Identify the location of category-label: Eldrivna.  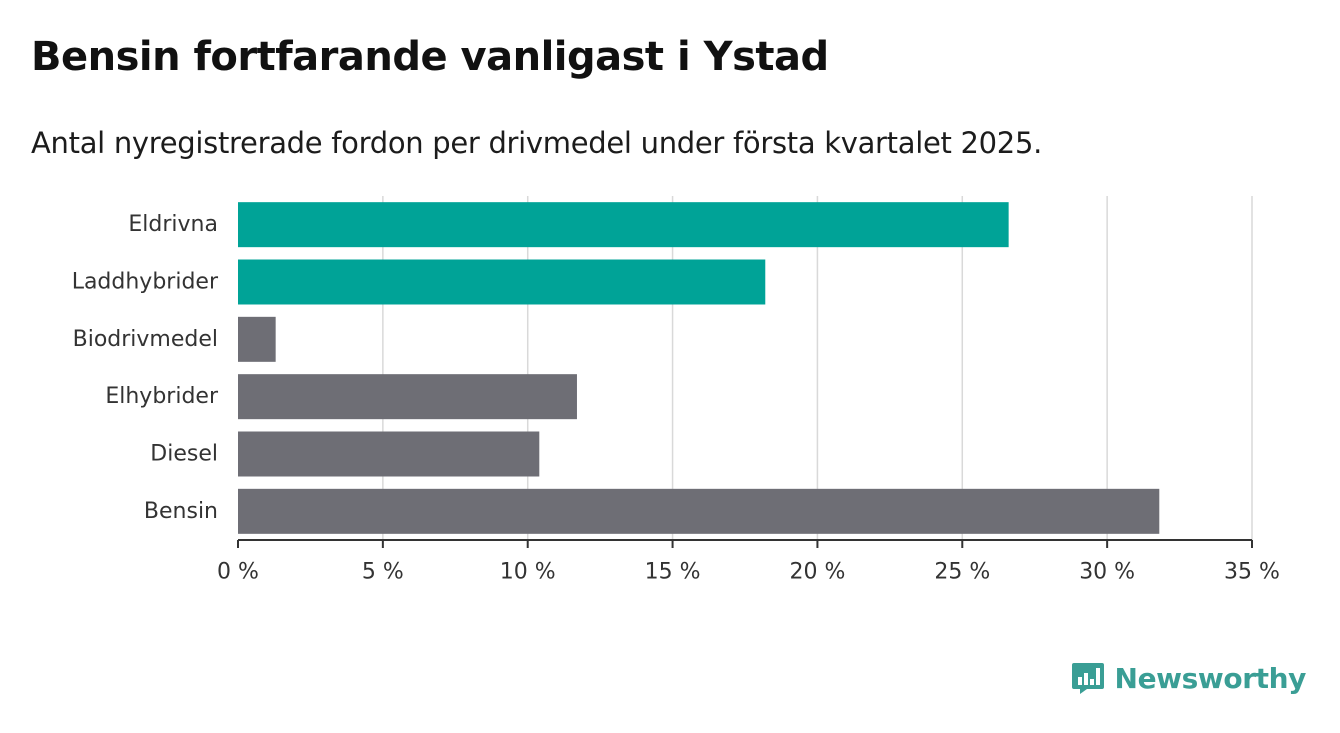
(173, 224).